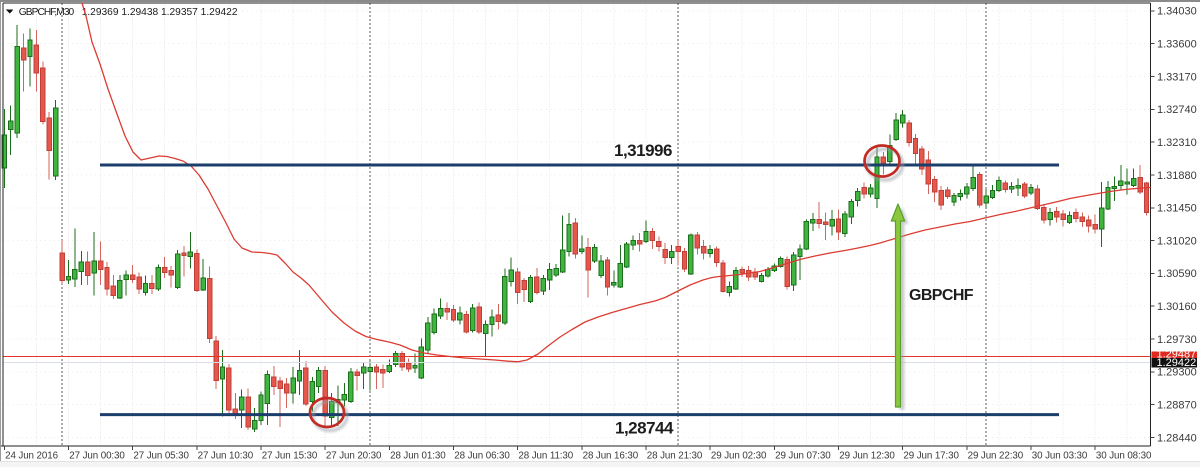 The image size is (1200, 472). Describe the element at coordinates (931, 455) in the screenshot. I see `svg-text: 29 Jun 17:30` at that location.